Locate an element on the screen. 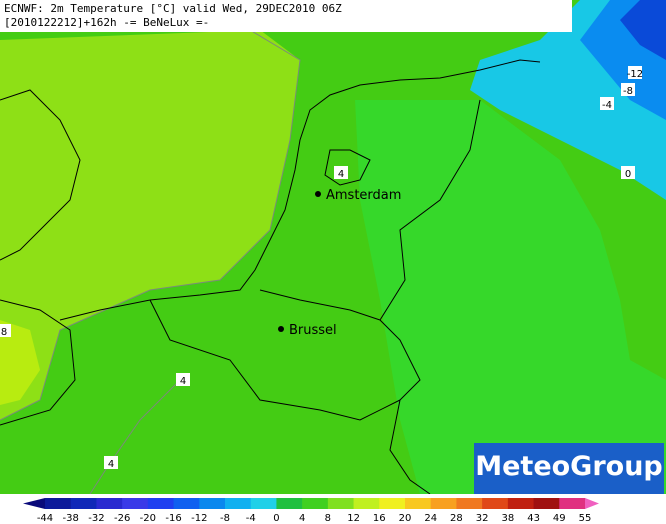  legend-tick-label: -12 is located at coordinates (199, 518).